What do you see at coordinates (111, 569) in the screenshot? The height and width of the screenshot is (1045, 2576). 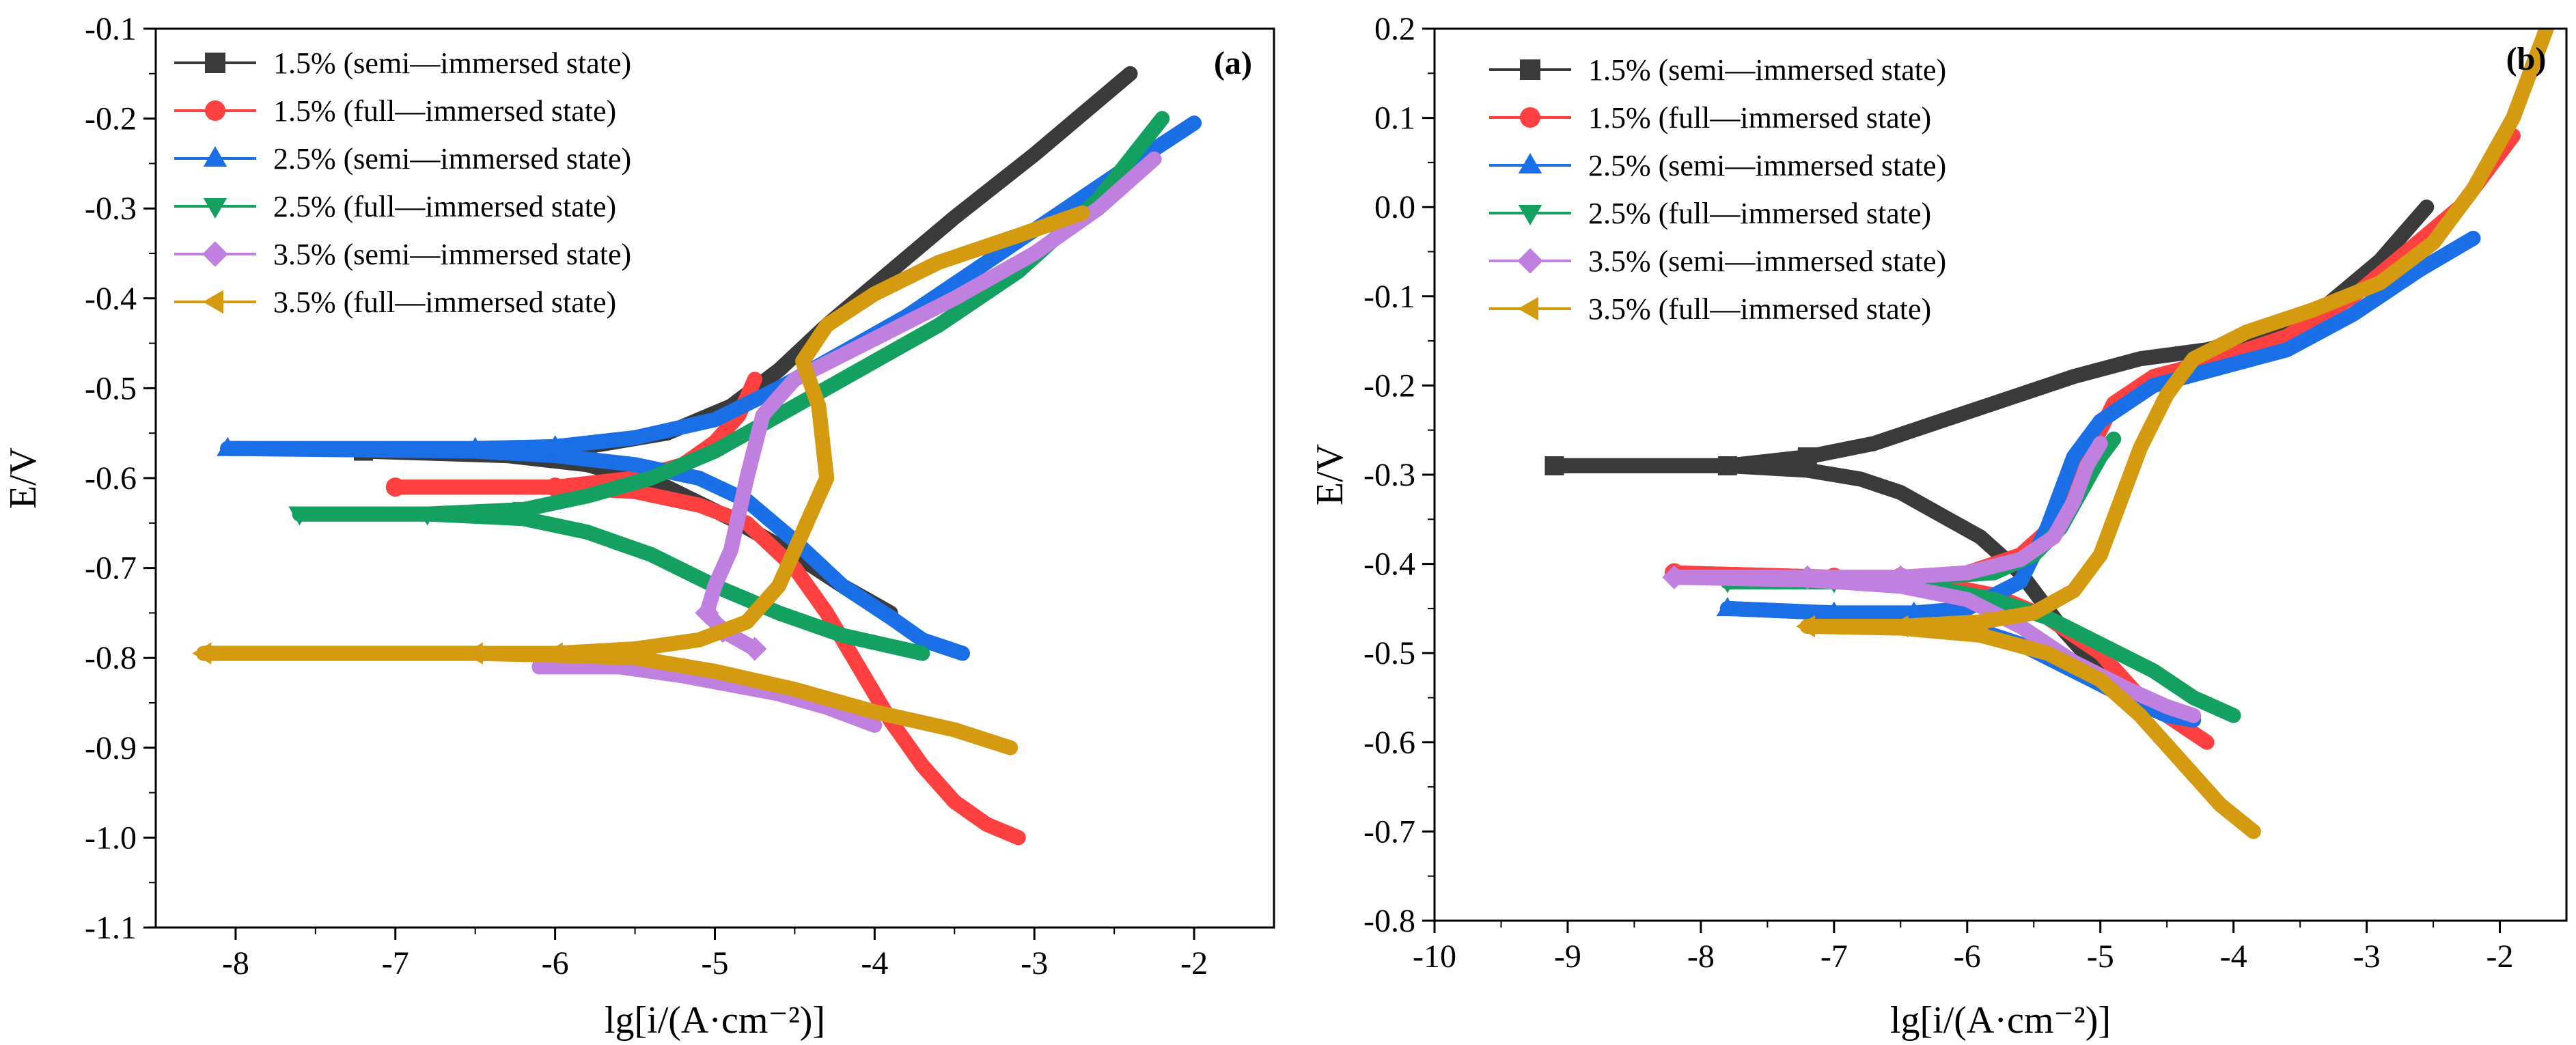 I see `y-tick-label: -0.7` at bounding box center [111, 569].